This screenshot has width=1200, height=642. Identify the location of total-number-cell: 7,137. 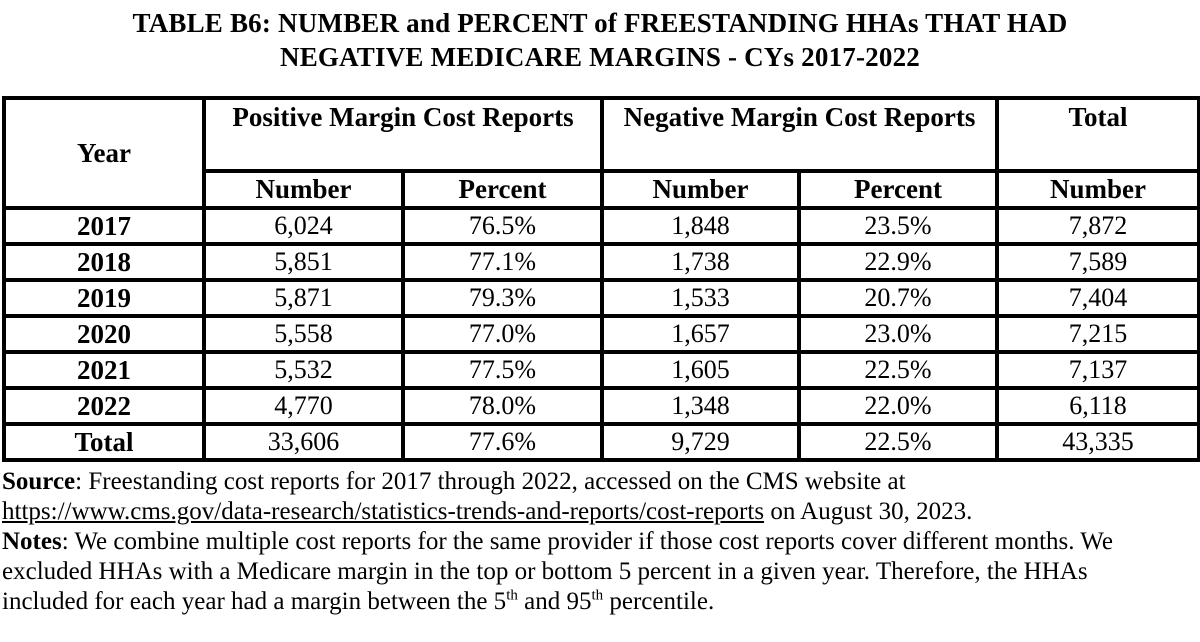
(1097, 370).